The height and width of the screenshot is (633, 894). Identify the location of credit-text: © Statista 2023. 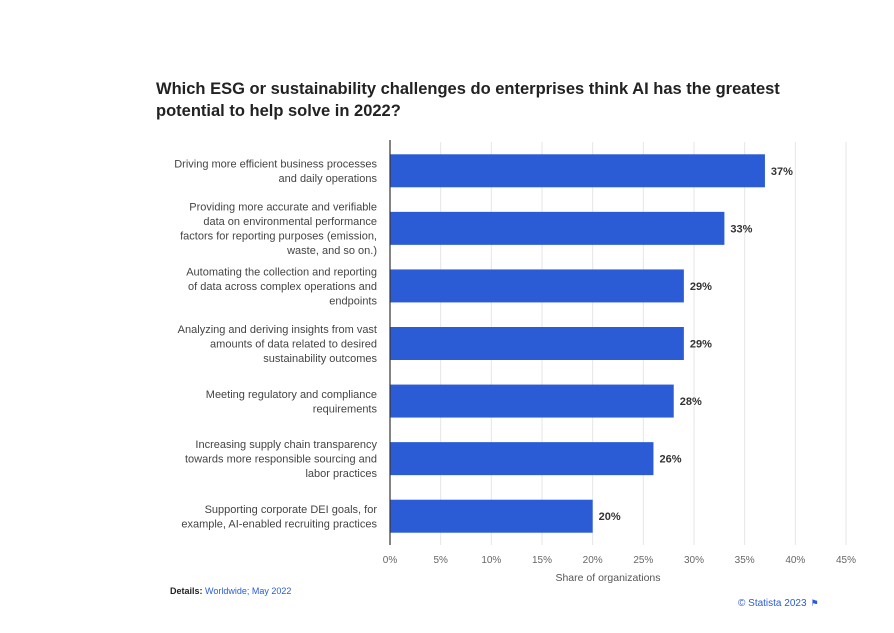
(772, 603).